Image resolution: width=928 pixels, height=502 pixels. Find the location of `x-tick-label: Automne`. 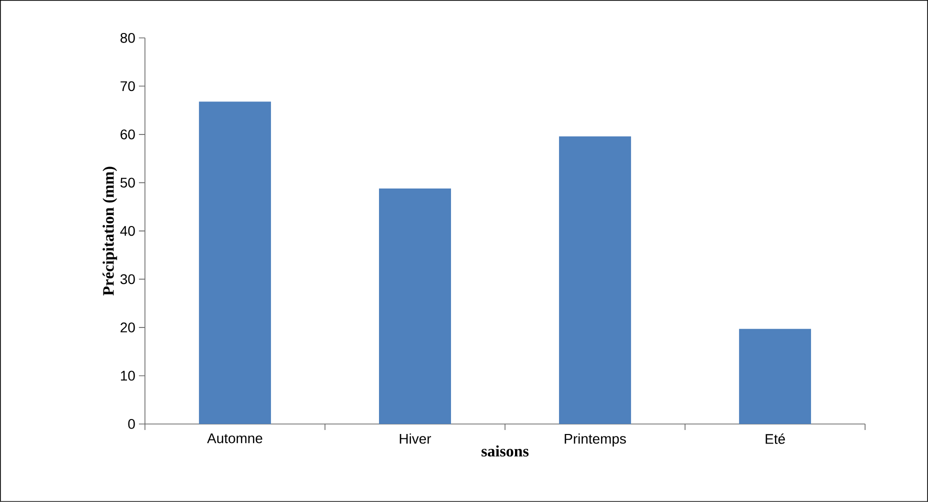

x-tick-label: Automne is located at coordinates (234, 439).